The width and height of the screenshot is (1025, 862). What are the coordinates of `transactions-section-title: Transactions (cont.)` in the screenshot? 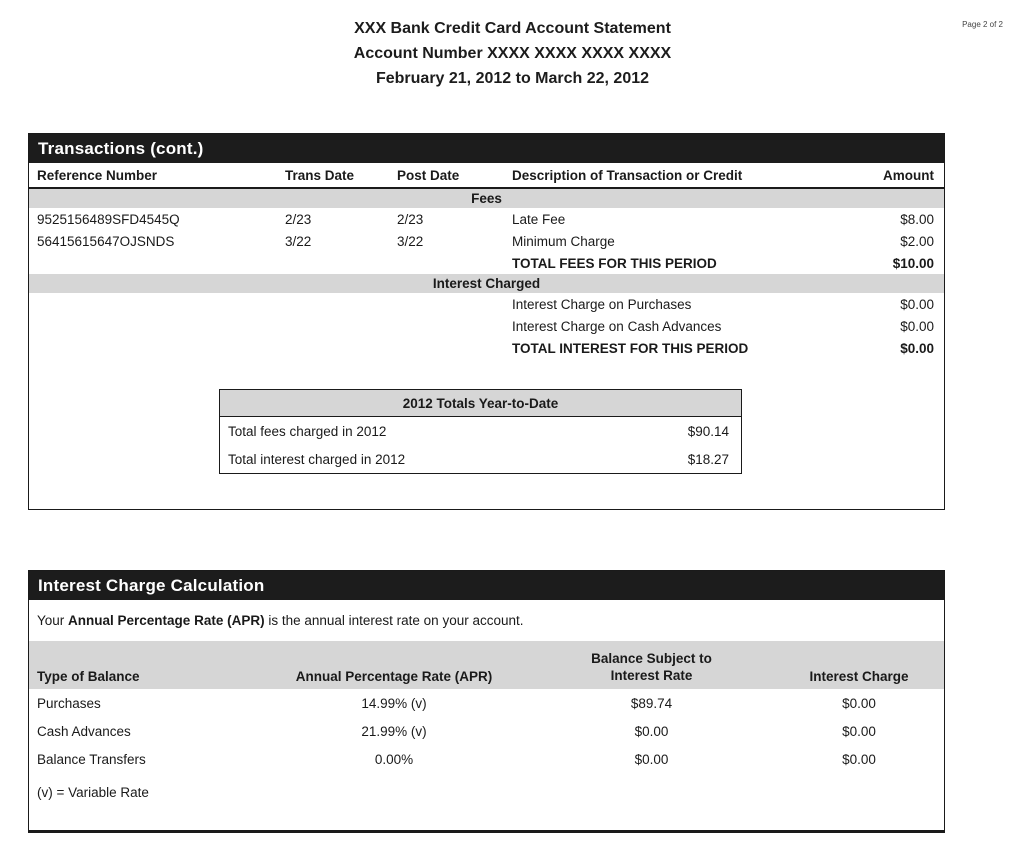 It's located at (486, 148).